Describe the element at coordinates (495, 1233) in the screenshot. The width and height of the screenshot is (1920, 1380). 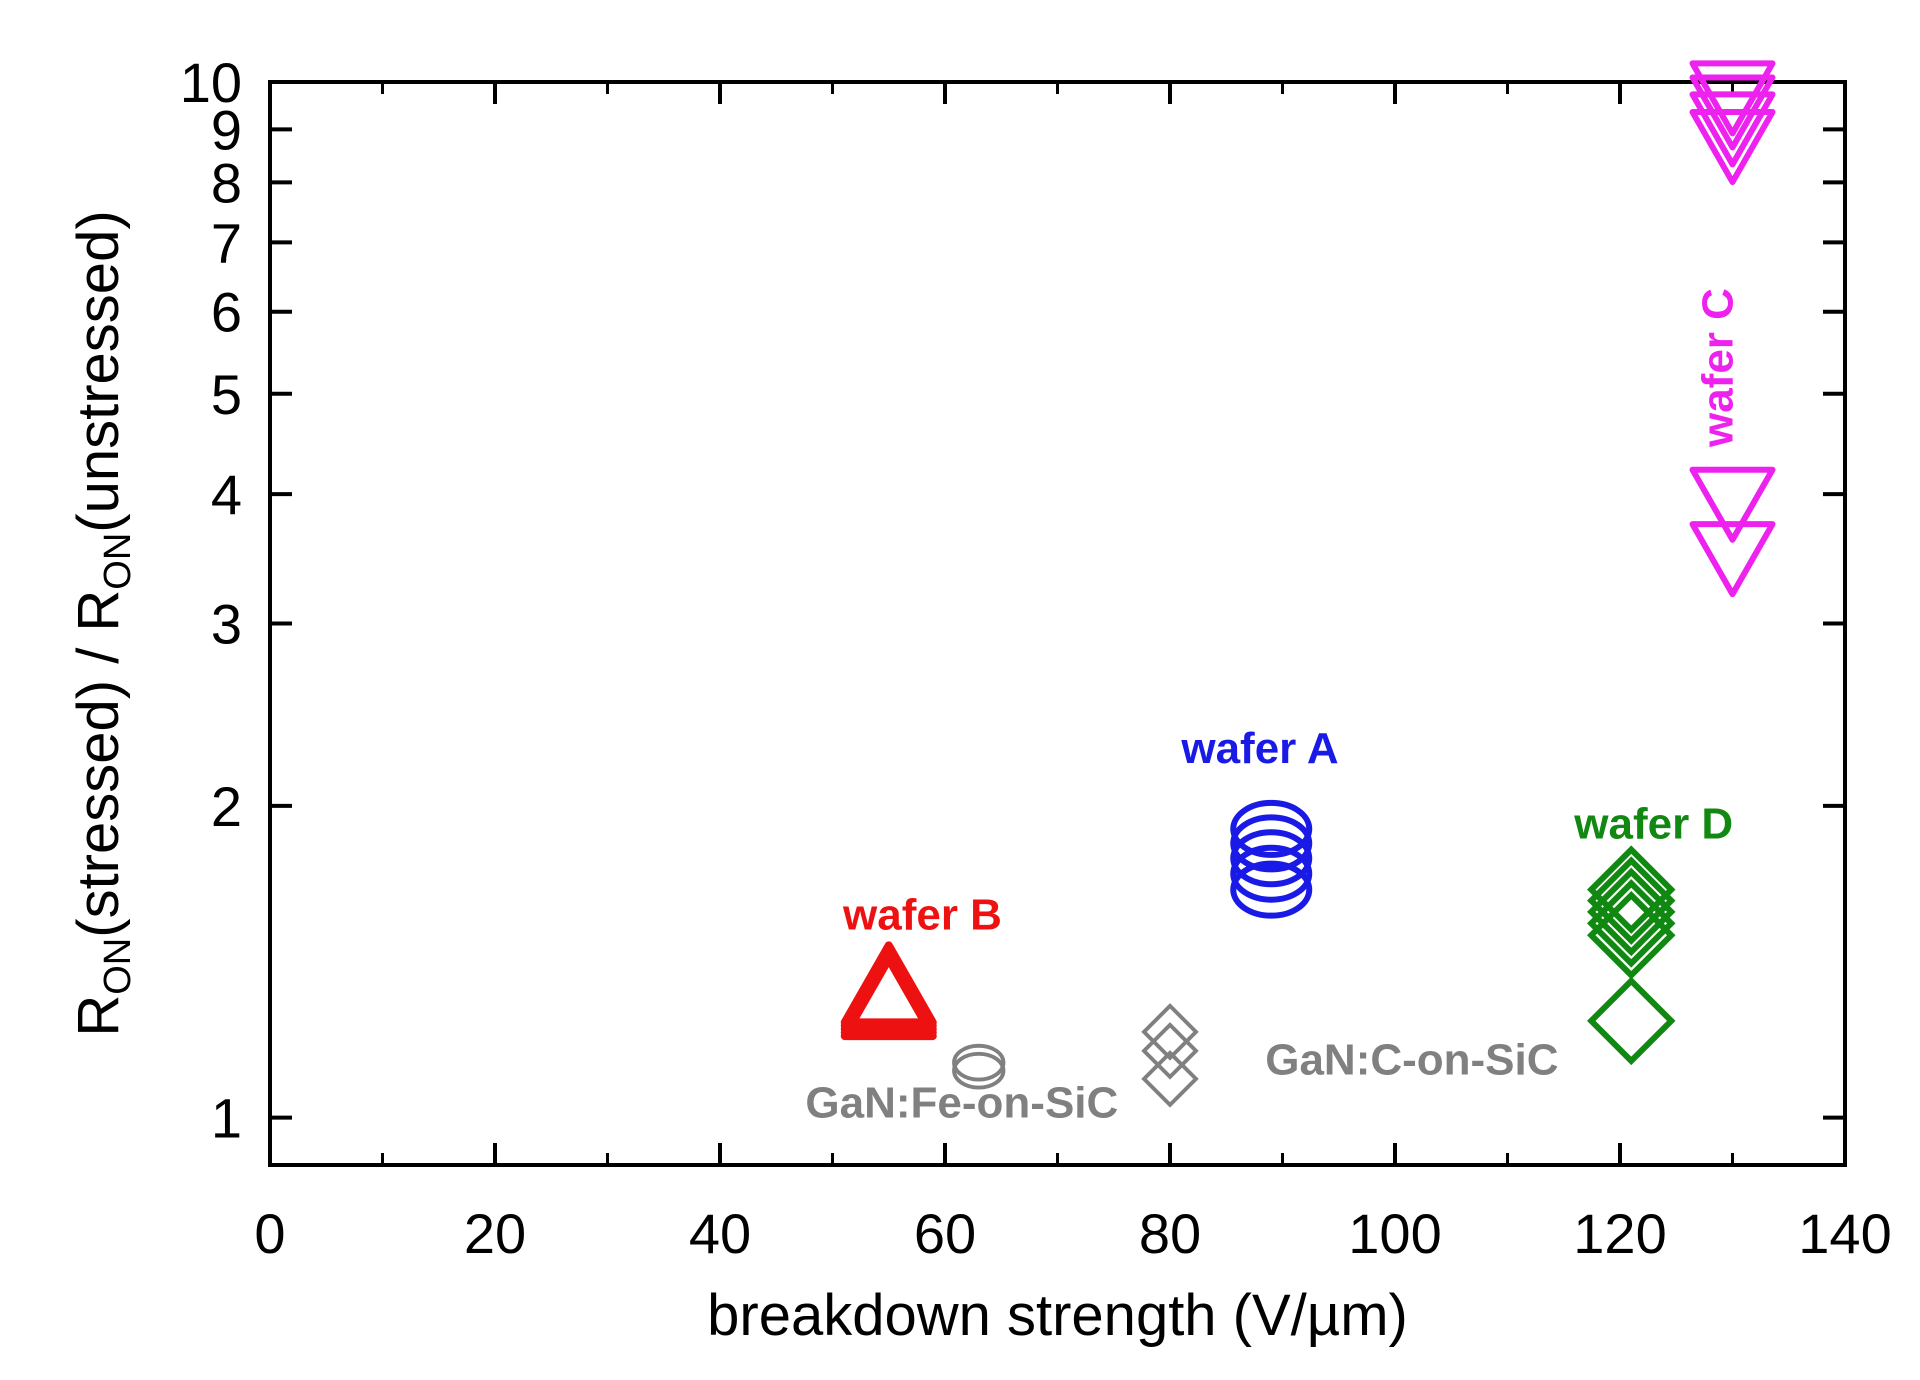
I see `x-tick-label: 20` at that location.